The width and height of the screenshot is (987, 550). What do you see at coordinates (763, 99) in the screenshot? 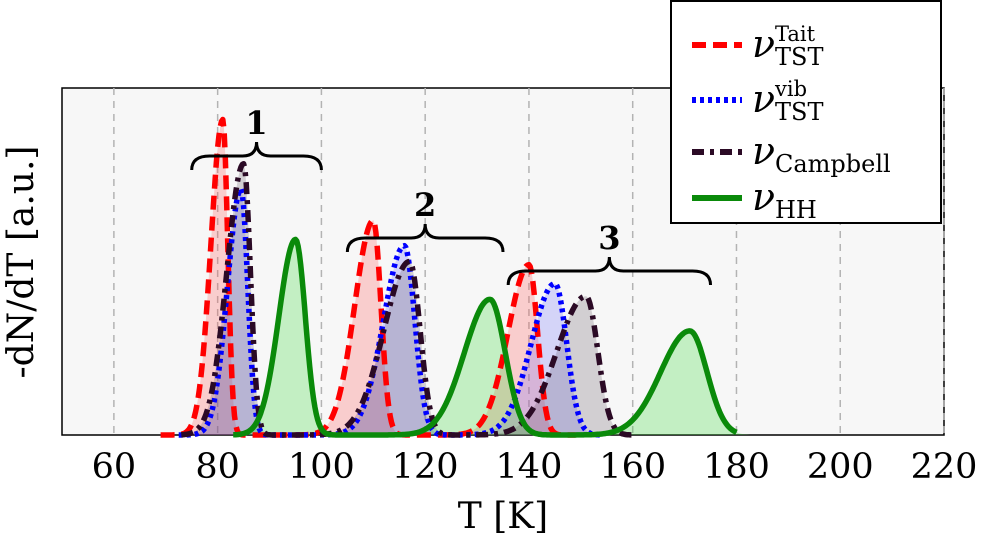
I see `legend-symbol-vib: ν` at bounding box center [763, 99].